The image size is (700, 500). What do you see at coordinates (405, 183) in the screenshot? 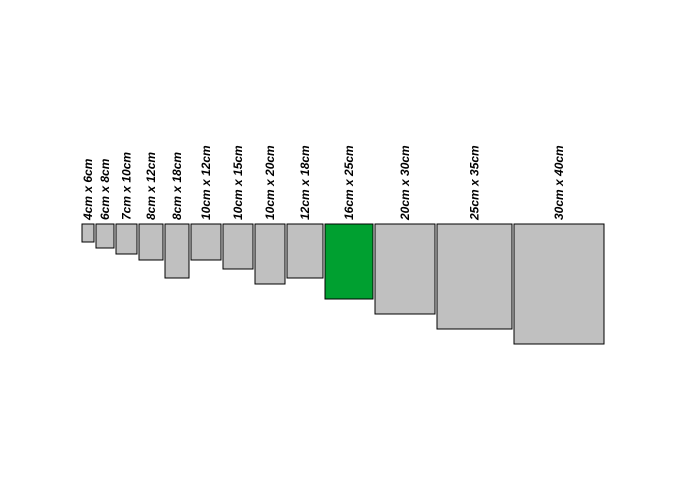
I see `size-label: 20cm x 30cm` at bounding box center [405, 183].